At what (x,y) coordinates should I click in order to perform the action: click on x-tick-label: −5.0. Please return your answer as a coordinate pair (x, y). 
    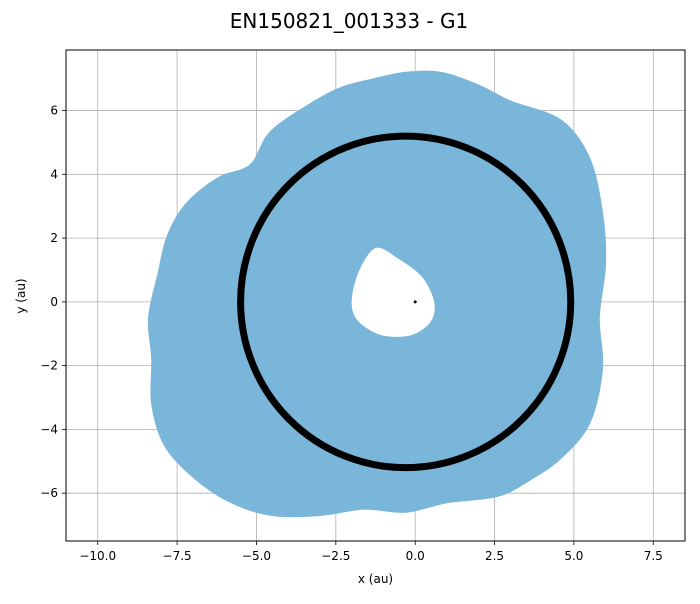
    Looking at the image, I should click on (256, 556).